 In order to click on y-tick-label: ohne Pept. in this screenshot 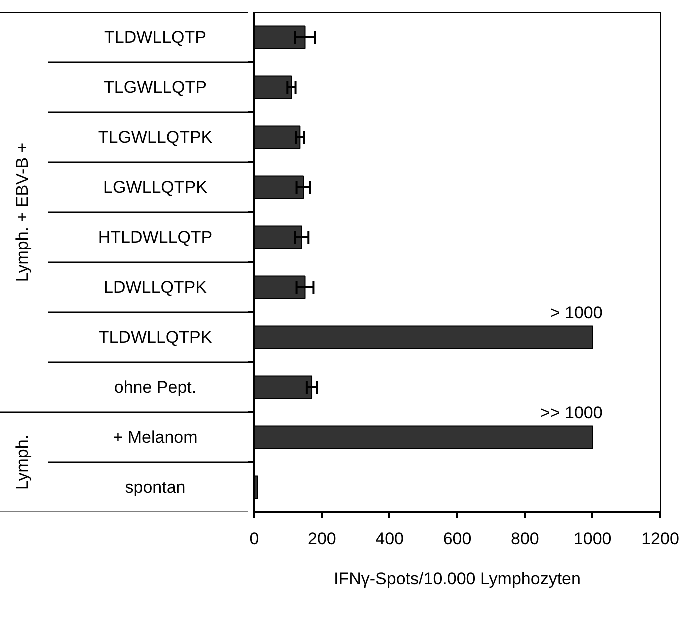, I will do `click(155, 387)`.